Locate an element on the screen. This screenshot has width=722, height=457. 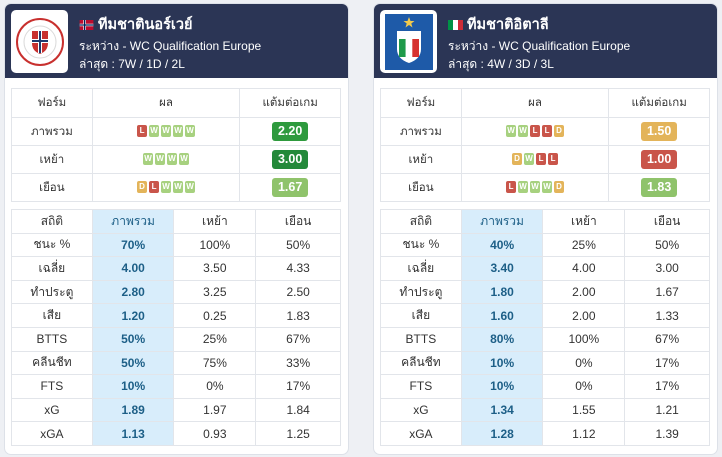
stats-row: xGA 1.13 0.93 1.25 is located at coordinates (176, 433).